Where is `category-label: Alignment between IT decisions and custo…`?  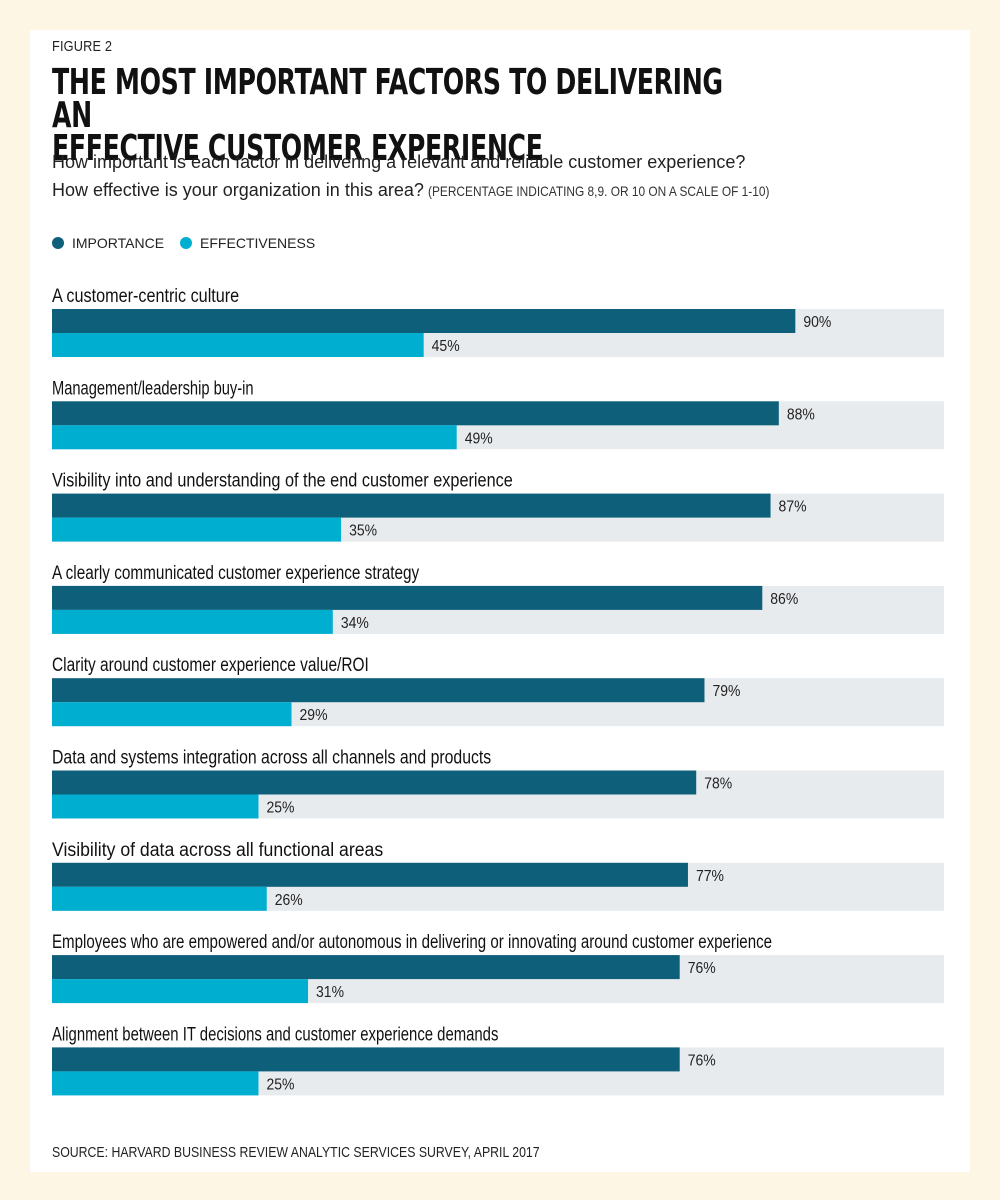 category-label: Alignment between IT decisions and custo… is located at coordinates (275, 1034).